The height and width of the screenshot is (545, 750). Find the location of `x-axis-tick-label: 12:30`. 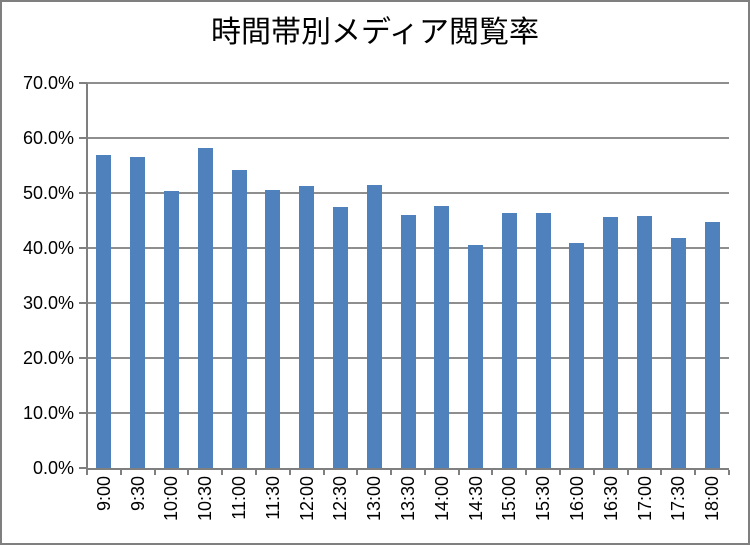

x-axis-tick-label: 12:30 is located at coordinates (340, 499).